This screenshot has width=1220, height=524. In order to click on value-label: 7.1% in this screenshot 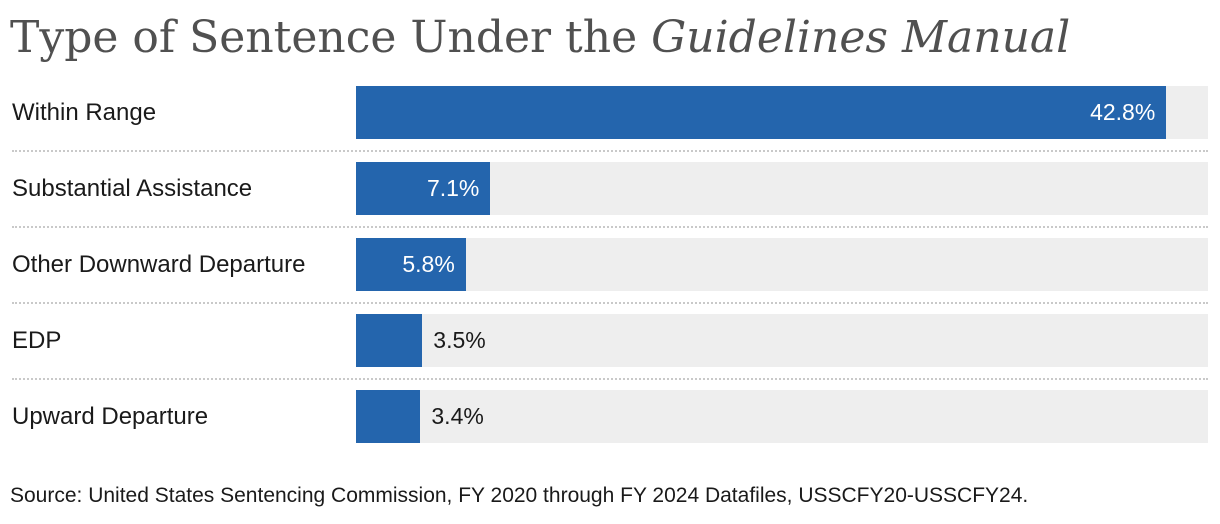, I will do `click(453, 188)`.